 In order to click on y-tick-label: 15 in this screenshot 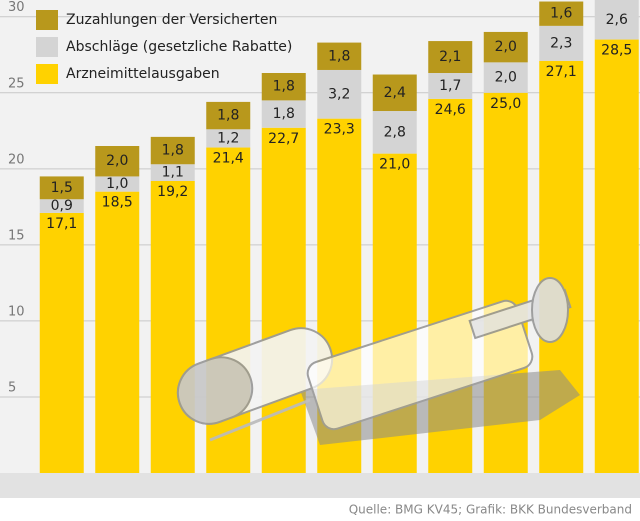, I will do `click(16, 235)`.